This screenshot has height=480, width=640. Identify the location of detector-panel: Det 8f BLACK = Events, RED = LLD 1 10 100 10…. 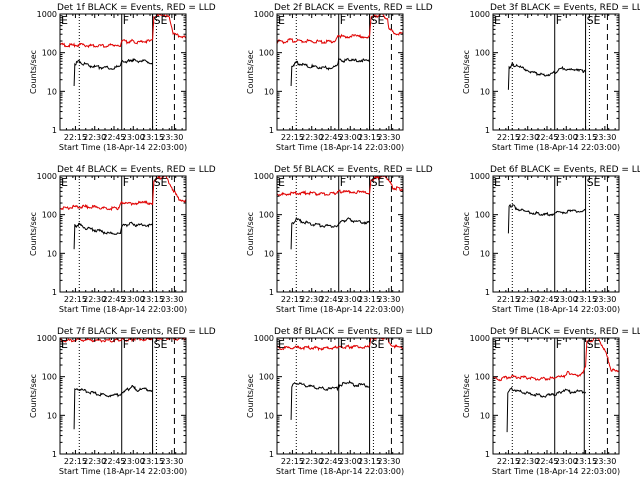
(339, 401).